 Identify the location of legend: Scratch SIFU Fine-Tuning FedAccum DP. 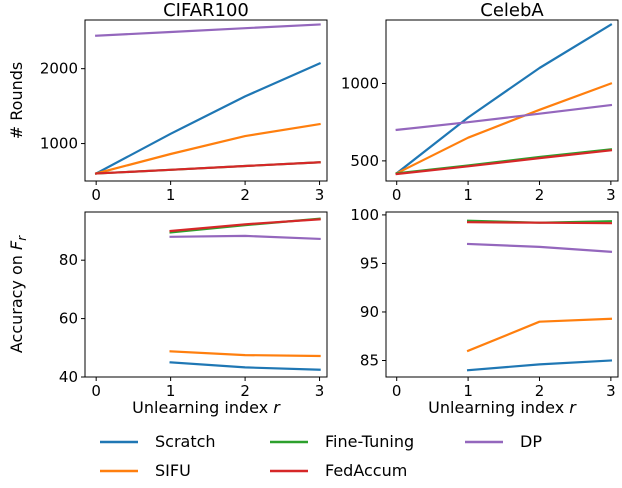
(321, 456).